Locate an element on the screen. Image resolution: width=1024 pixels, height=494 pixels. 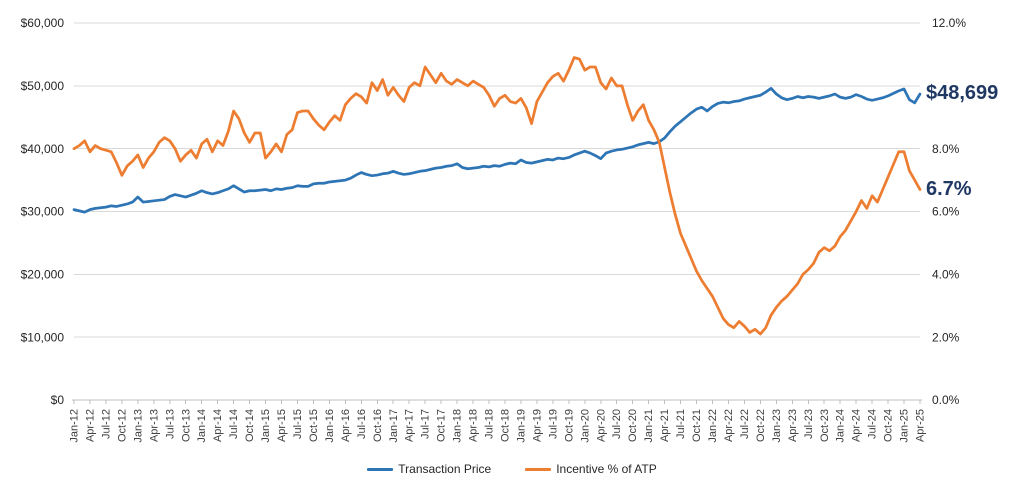
svg-text: Apr-12 is located at coordinates (90, 425).